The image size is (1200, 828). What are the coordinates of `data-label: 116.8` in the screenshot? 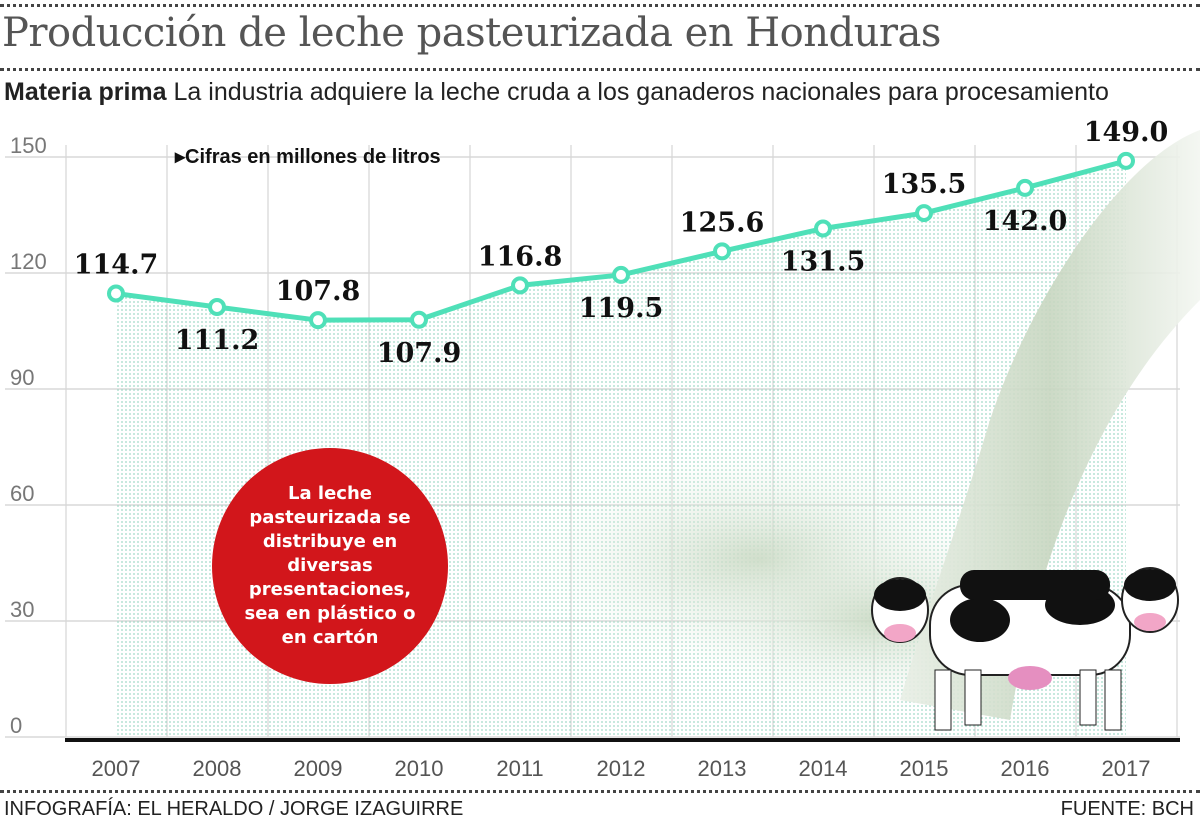 It's located at (520, 256).